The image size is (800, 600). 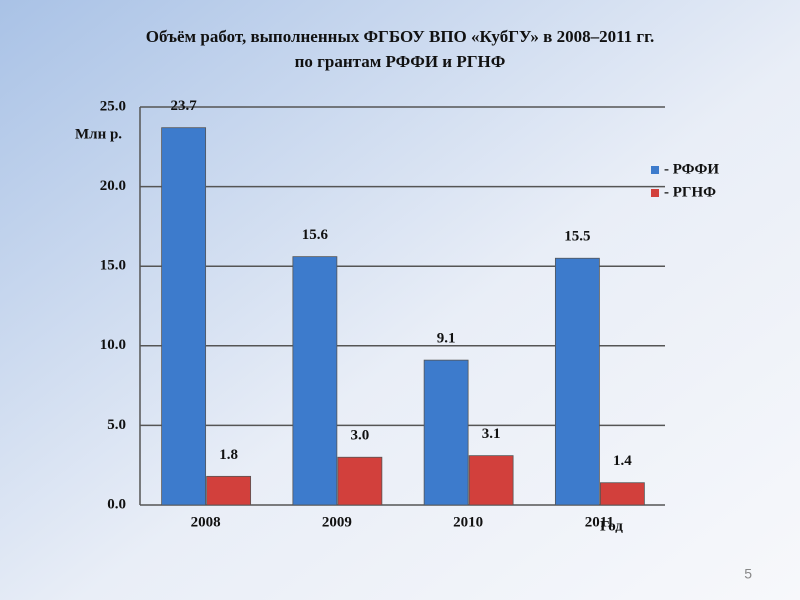 What do you see at coordinates (748, 574) in the screenshot?
I see `slide-number: 5` at bounding box center [748, 574].